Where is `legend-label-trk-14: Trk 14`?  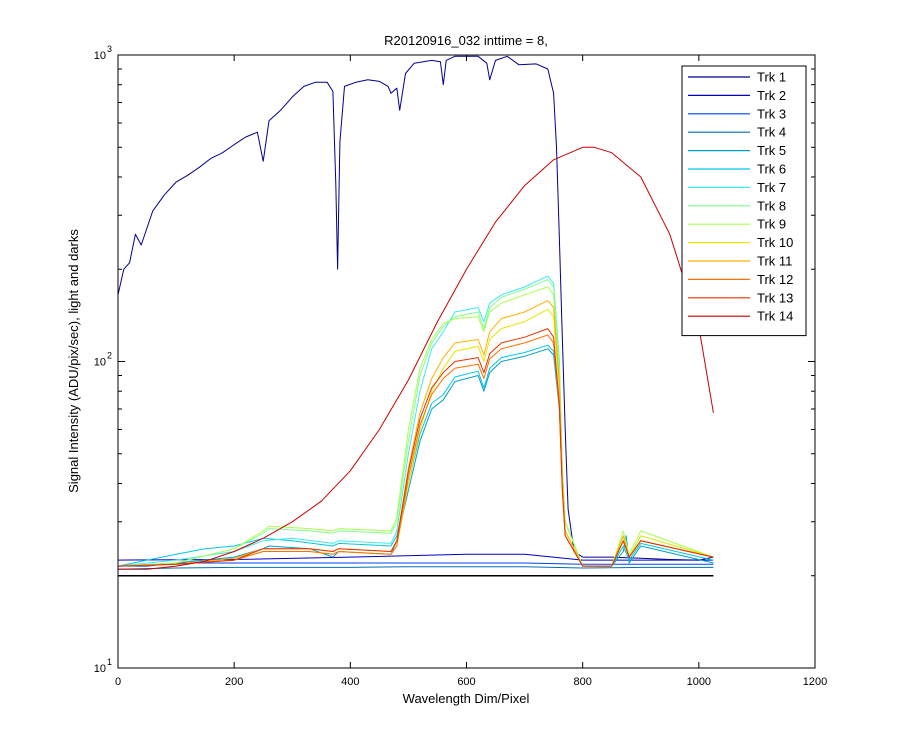 legend-label-trk-14: Trk 14 is located at coordinates (775, 316).